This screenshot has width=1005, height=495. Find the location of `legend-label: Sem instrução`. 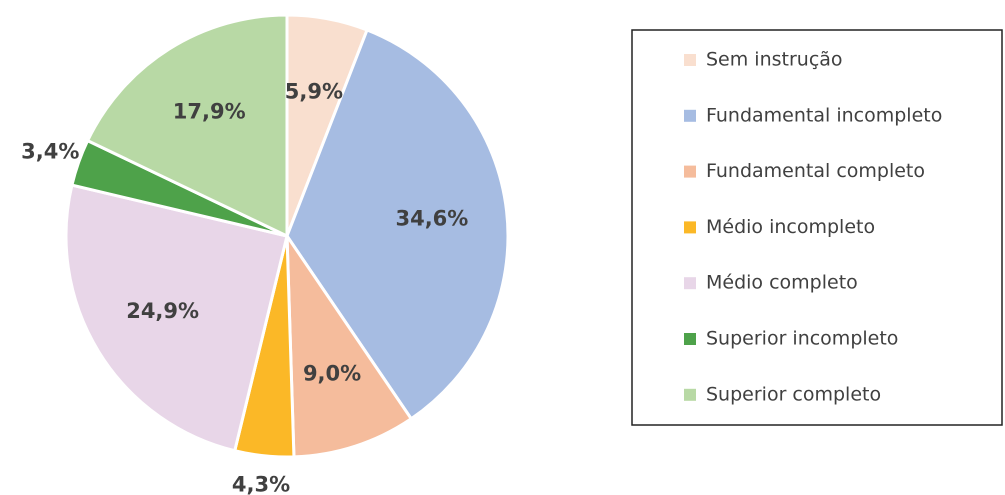

legend-label: Sem instrução is located at coordinates (774, 60).